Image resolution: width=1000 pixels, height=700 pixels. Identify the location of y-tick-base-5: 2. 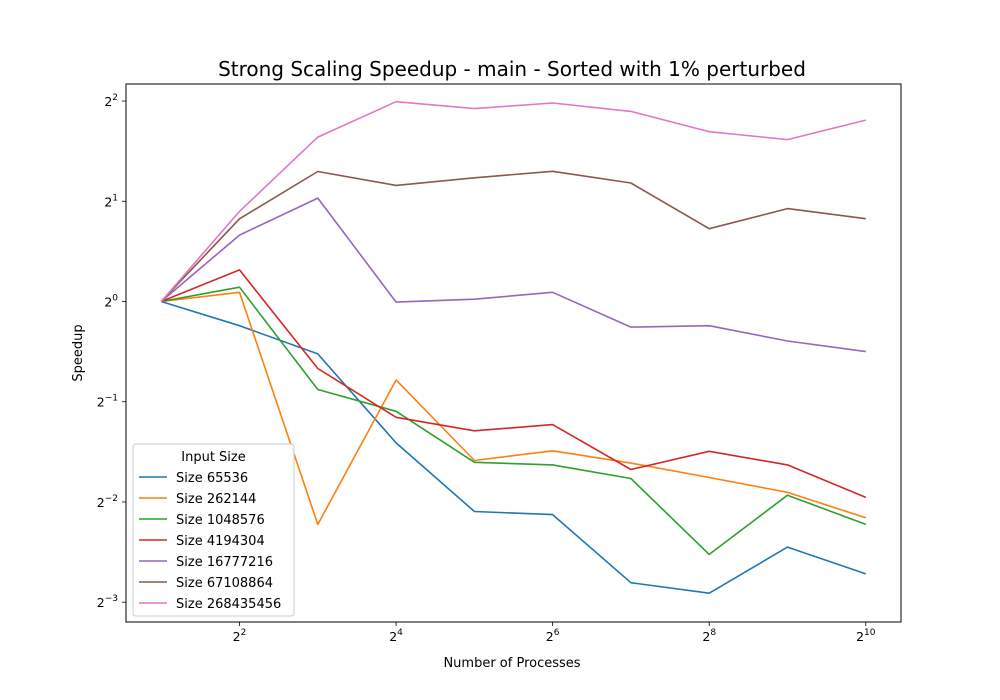
(108, 101).